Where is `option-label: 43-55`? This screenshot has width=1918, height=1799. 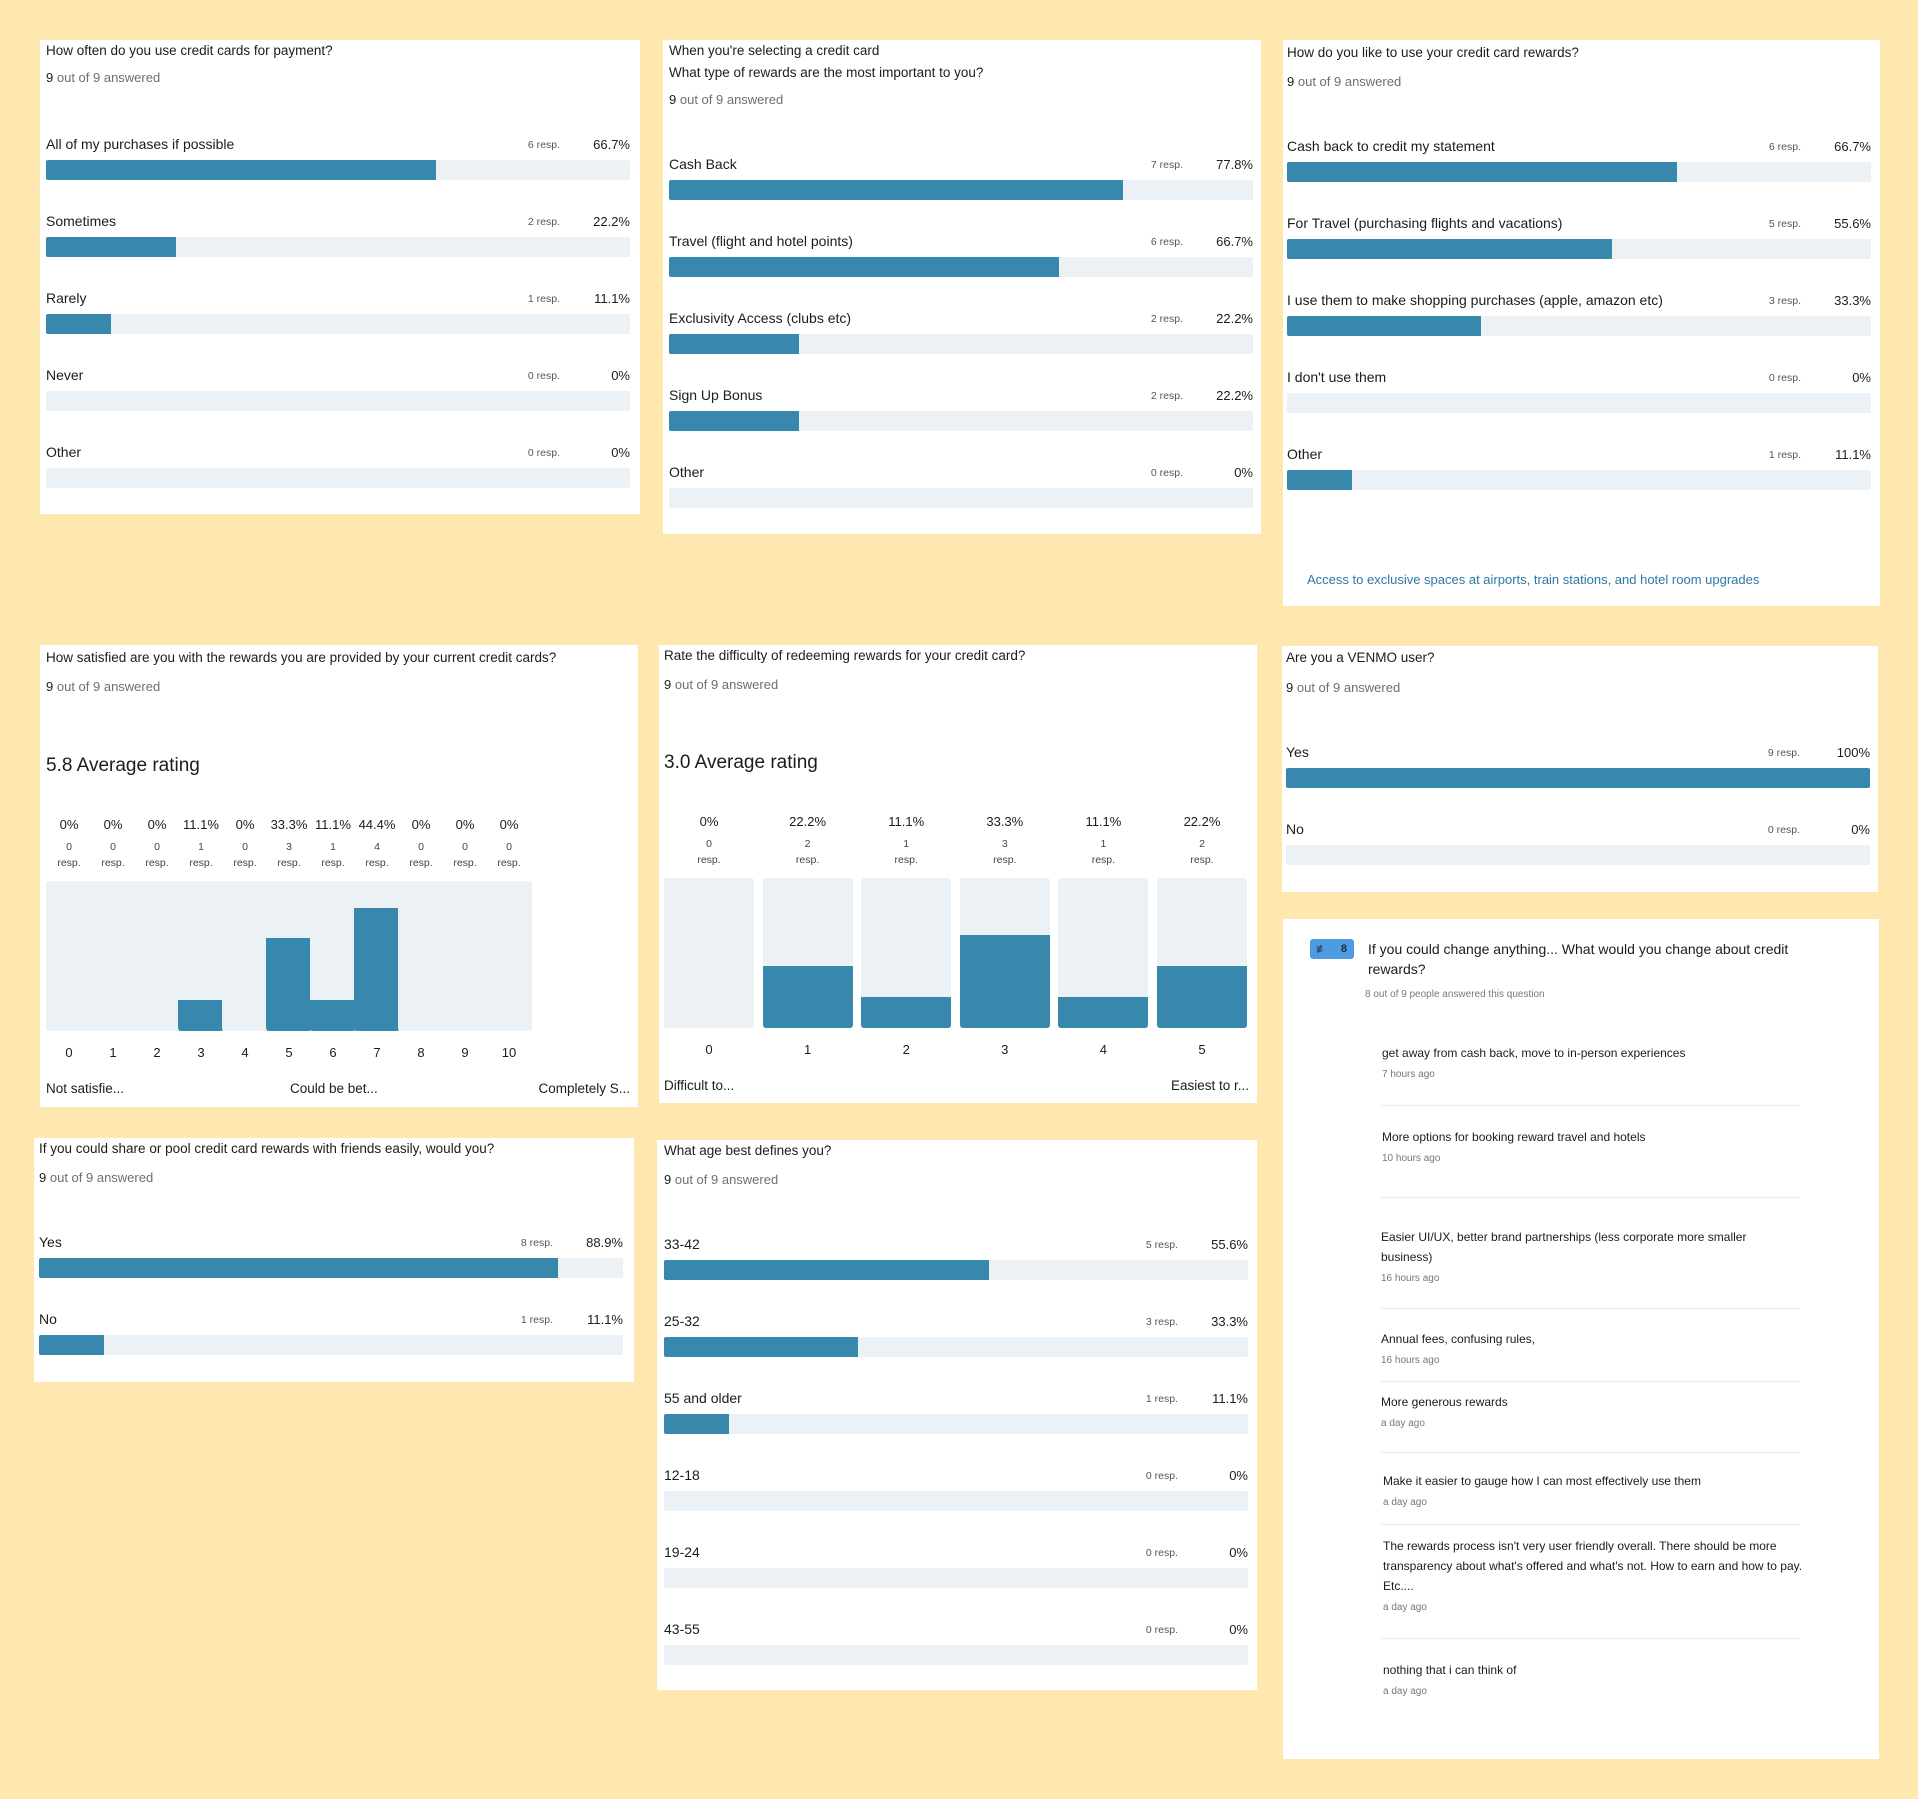 option-label: 43-55 is located at coordinates (682, 1629).